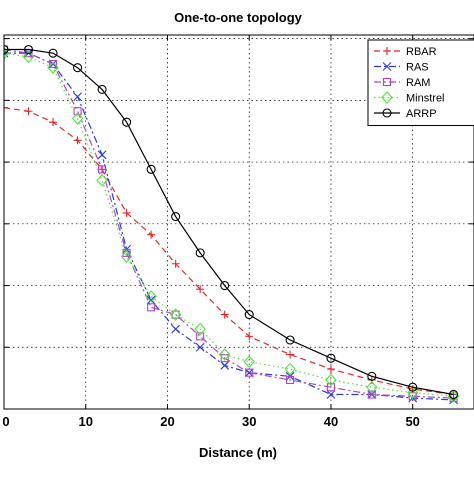 This screenshot has width=474, height=479. Describe the element at coordinates (331, 421) in the screenshot. I see `x-tick-label: 40` at that location.